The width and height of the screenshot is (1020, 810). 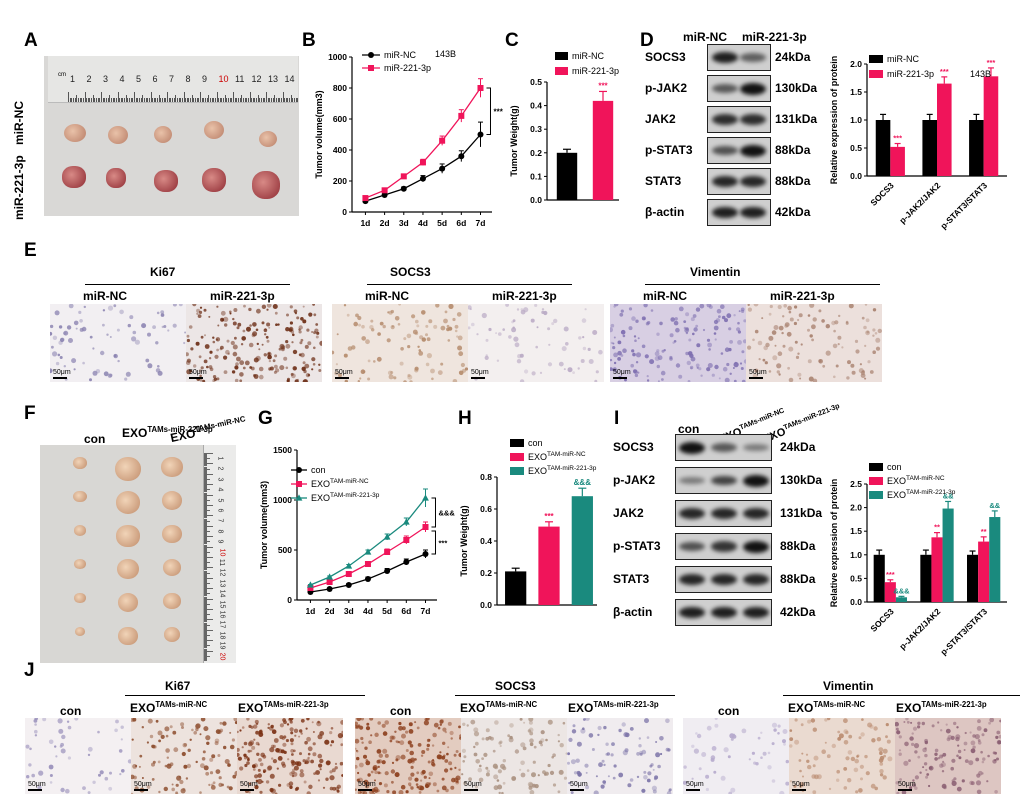 What do you see at coordinates (95, 439) in the screenshot?
I see `photo-f-col-con: con` at bounding box center [95, 439].